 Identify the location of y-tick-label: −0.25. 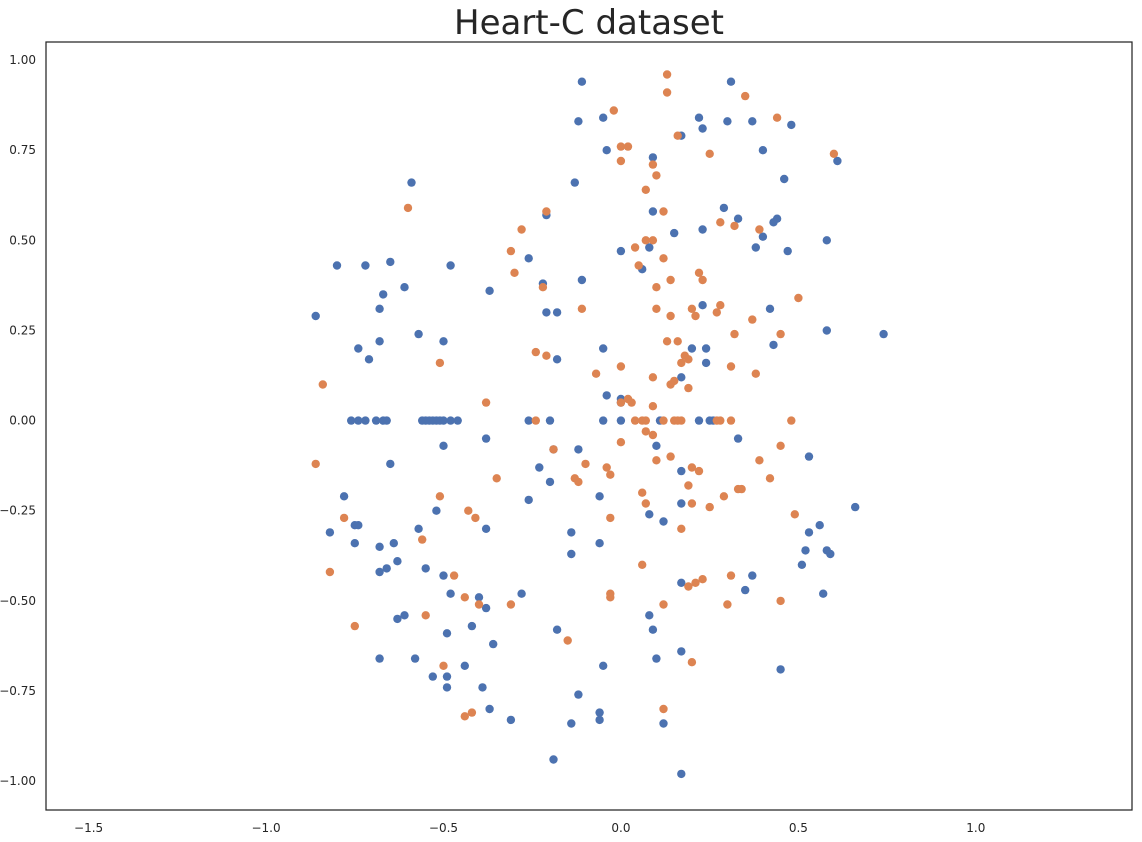
(18, 511).